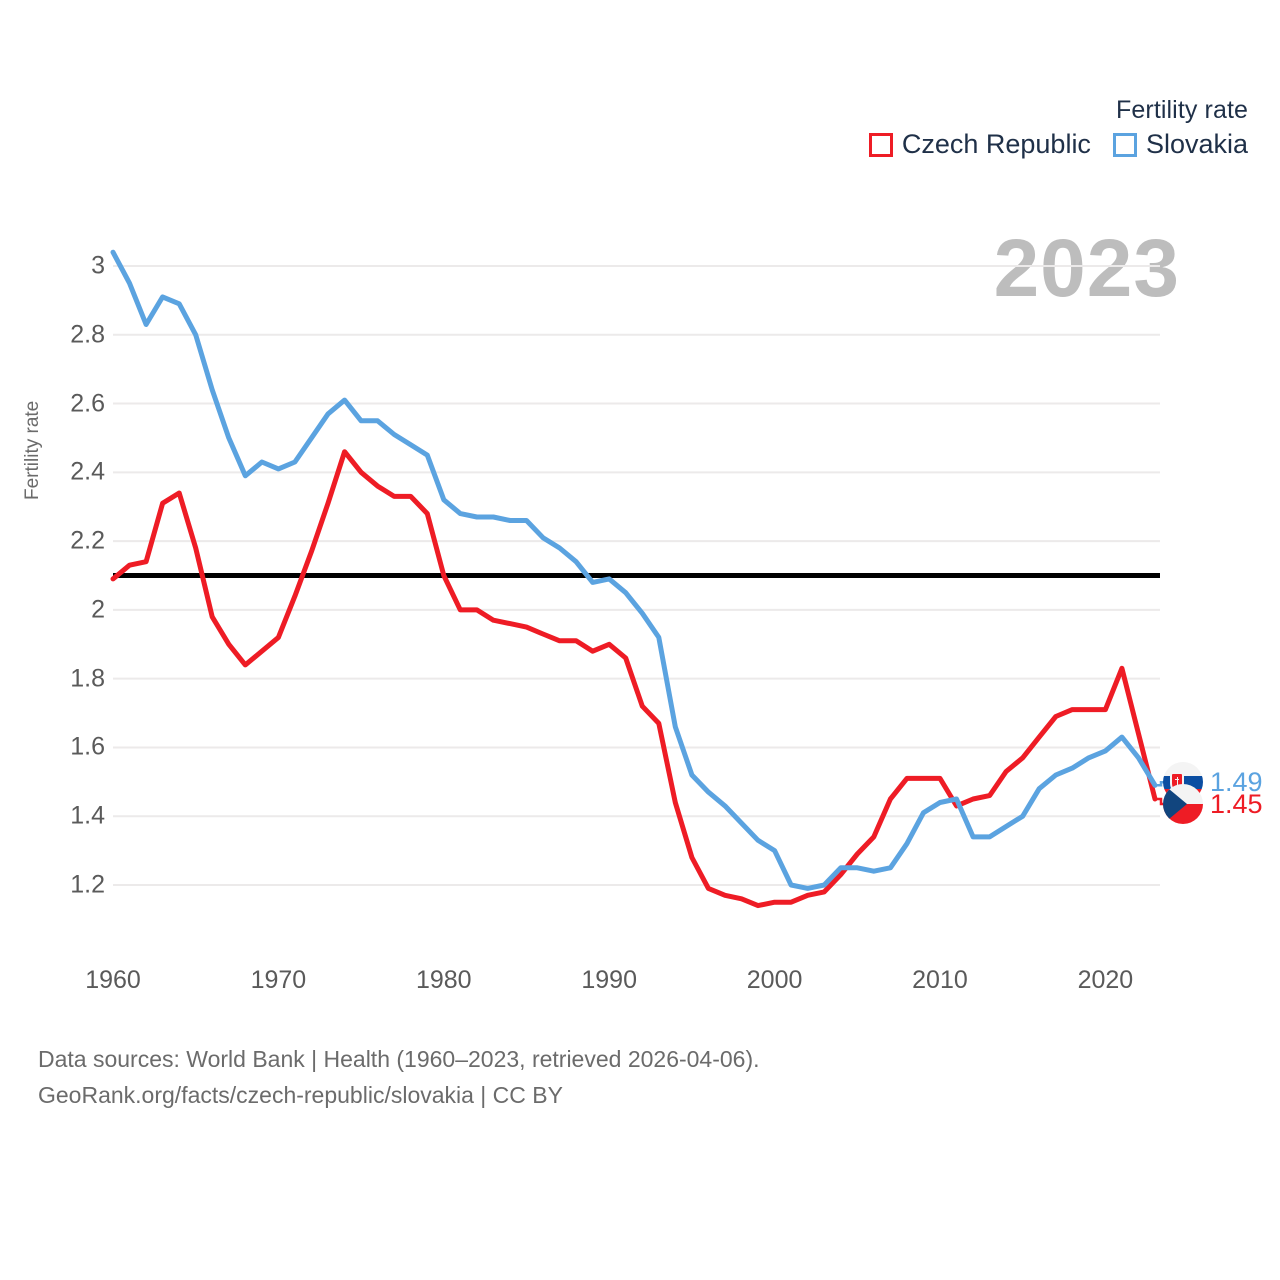 This screenshot has height=1280, width=1280. I want to click on legend-swatch-czech-republic, so click(880, 144).